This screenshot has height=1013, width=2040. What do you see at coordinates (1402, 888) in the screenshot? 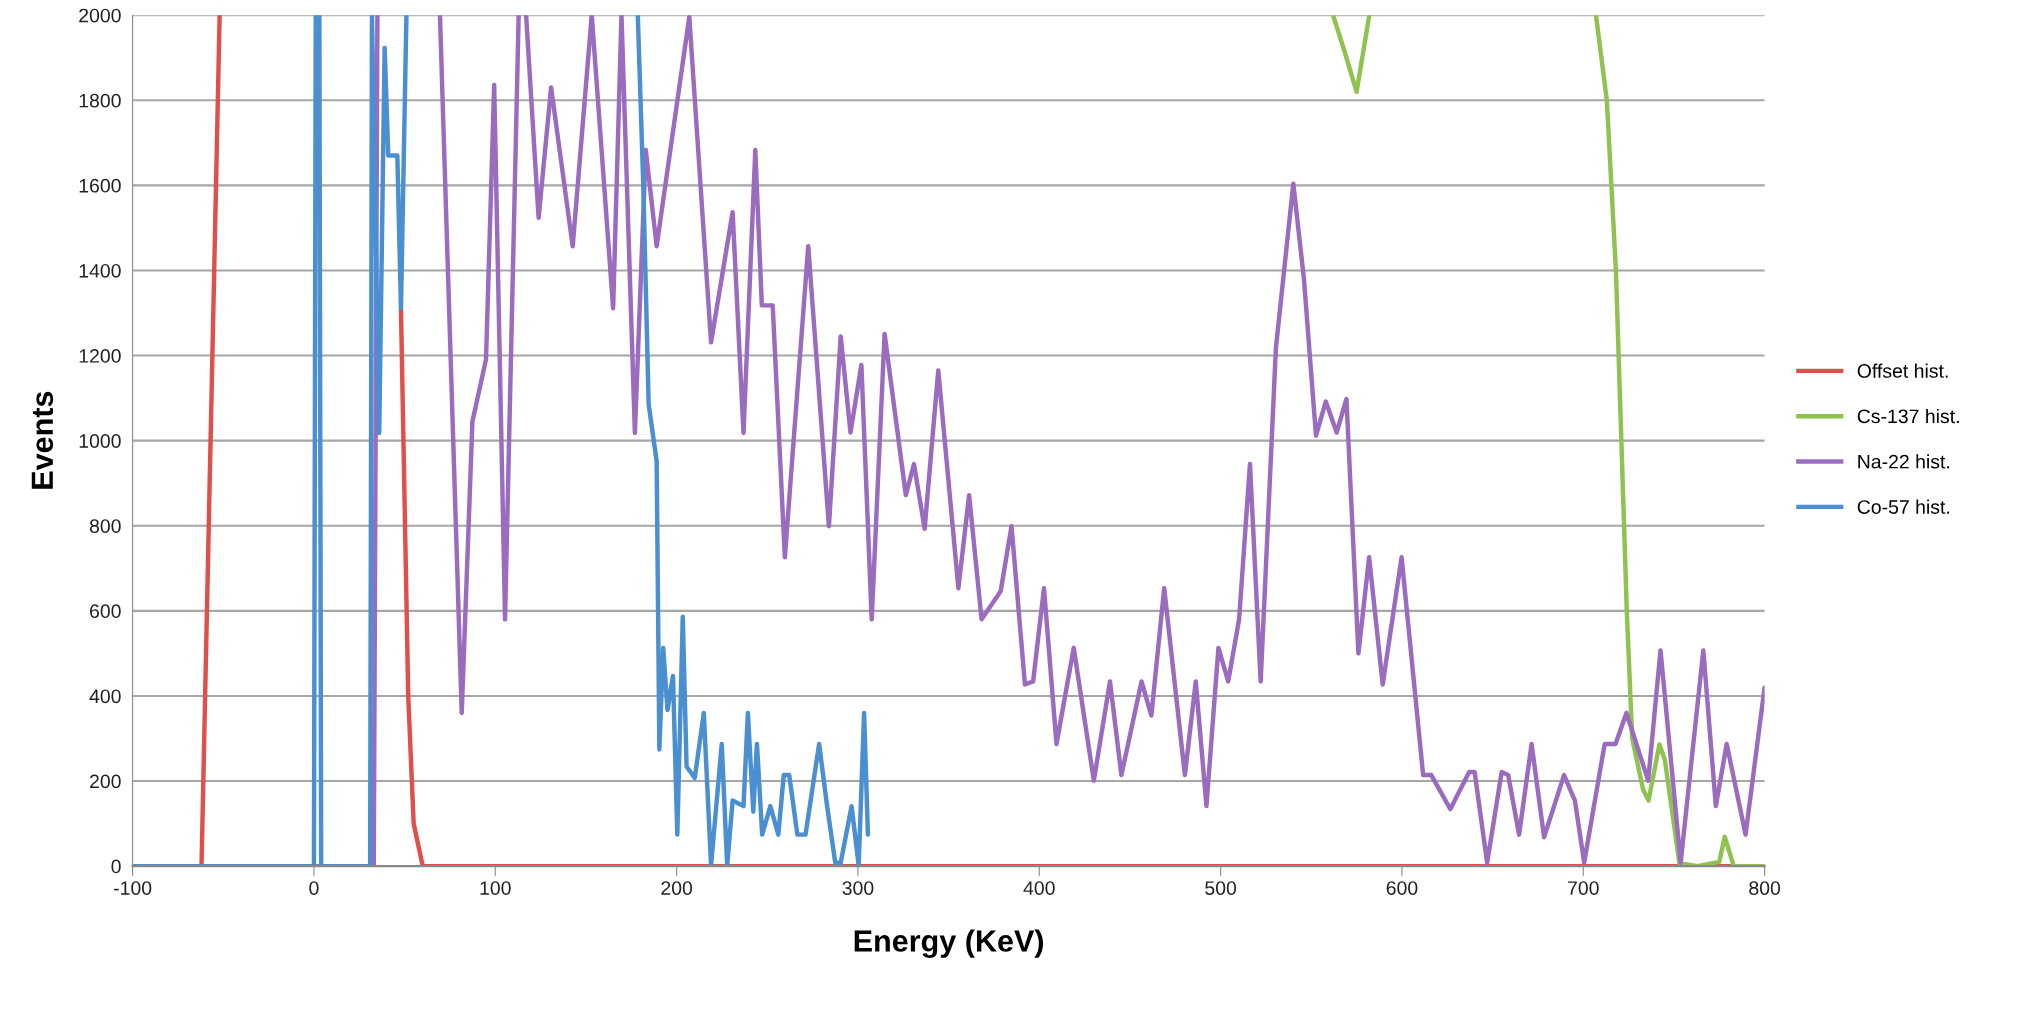
I see `x-tick-label: 600` at bounding box center [1402, 888].